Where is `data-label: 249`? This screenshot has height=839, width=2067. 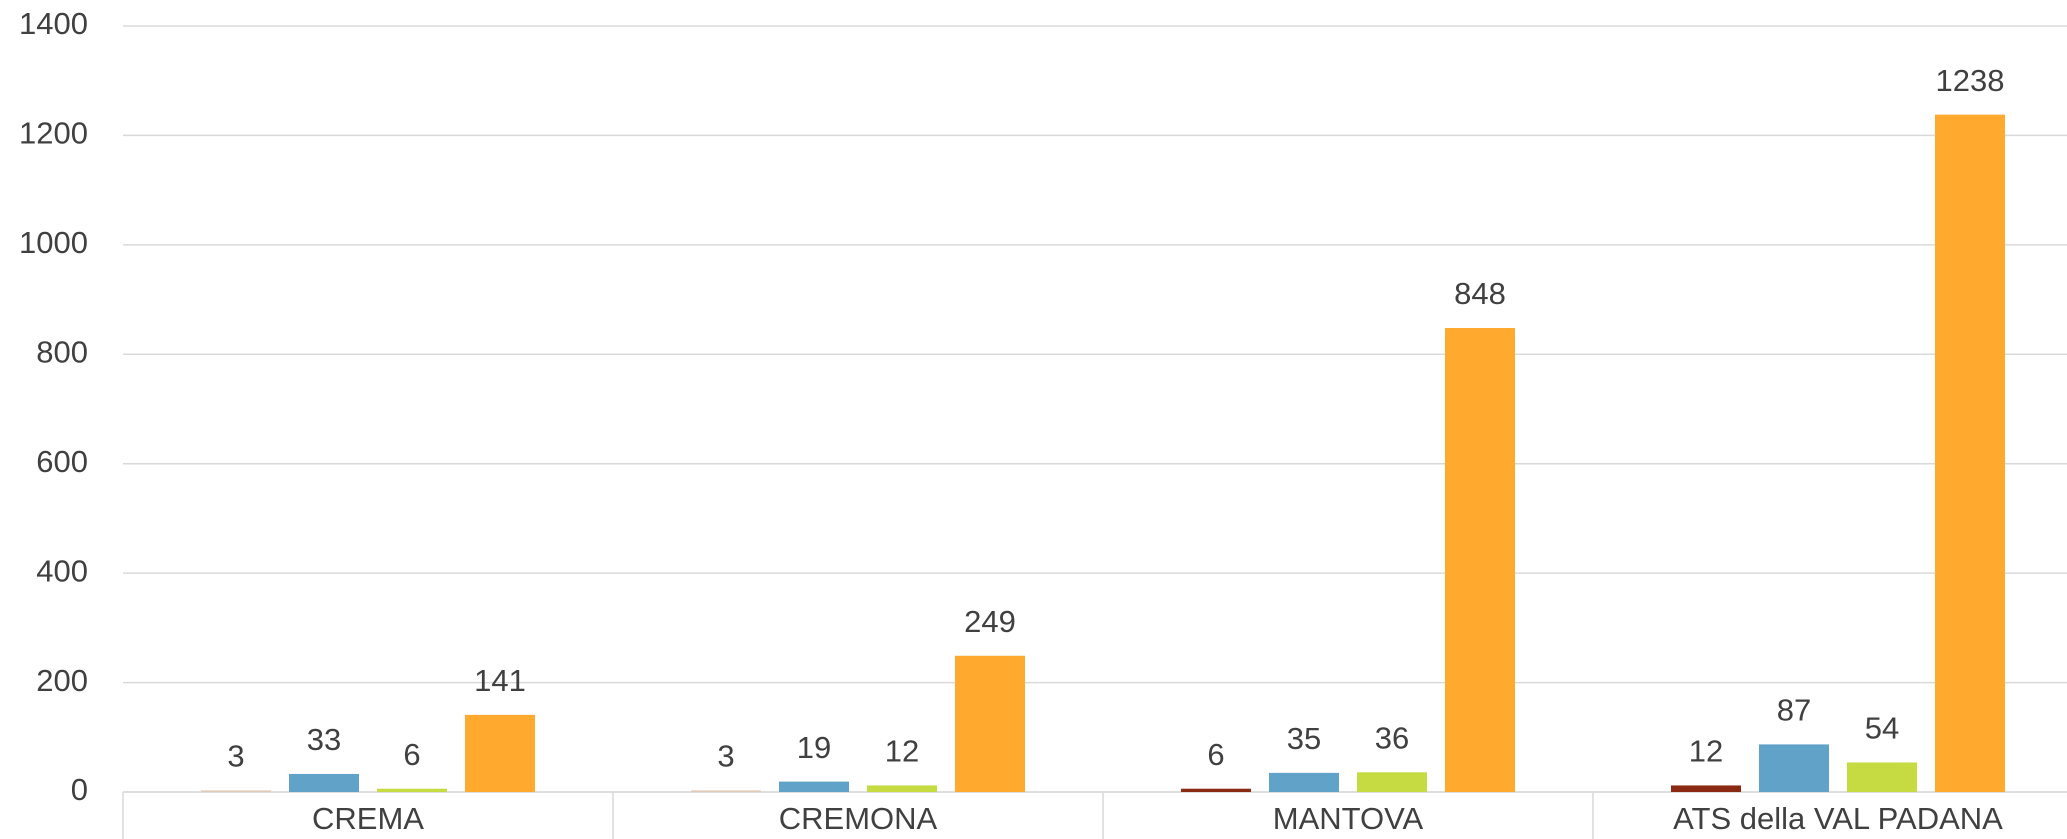 data-label: 249 is located at coordinates (990, 621).